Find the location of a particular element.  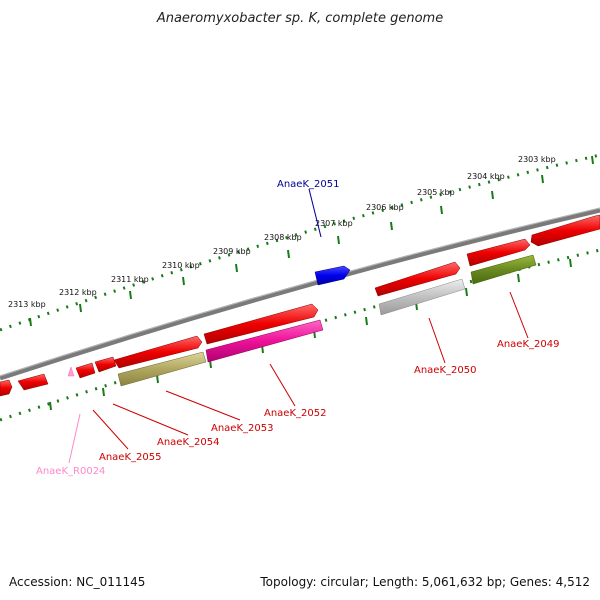

tick-label: 2306 kbp is located at coordinates (385, 207).